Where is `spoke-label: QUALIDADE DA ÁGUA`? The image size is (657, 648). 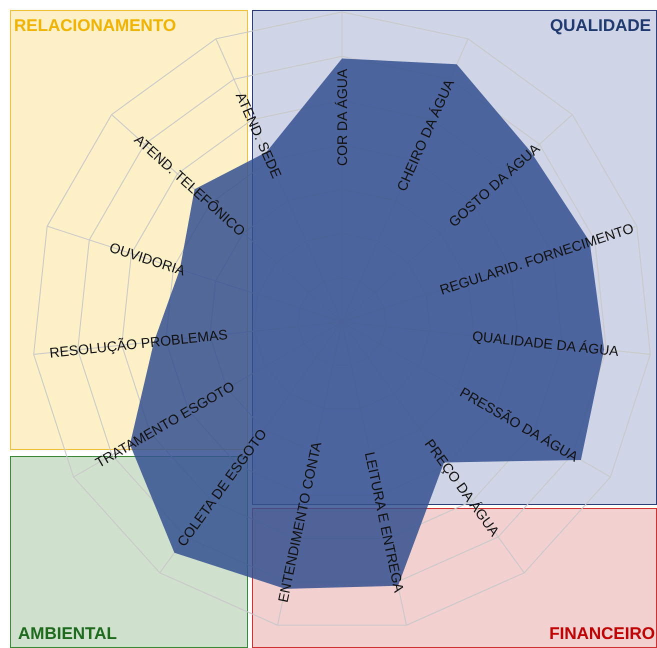
spoke-label: QUALIDADE DA ÁGUA is located at coordinates (546, 344).